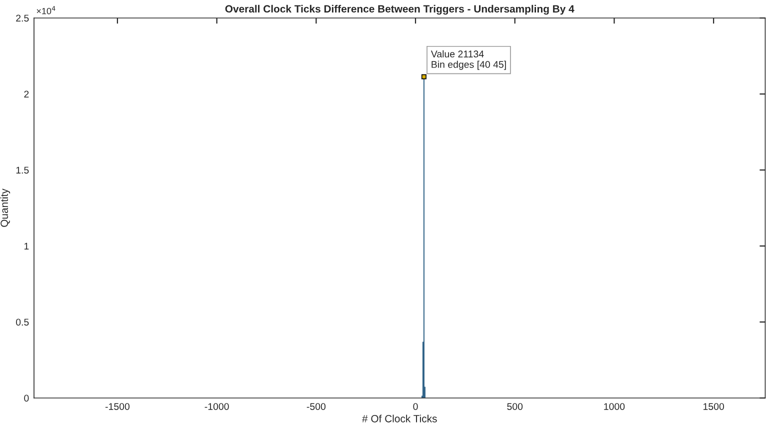 This screenshot has height=423, width=767. Describe the element at coordinates (399, 418) in the screenshot. I see `x-axis-title: # Of Clock Ticks` at that location.